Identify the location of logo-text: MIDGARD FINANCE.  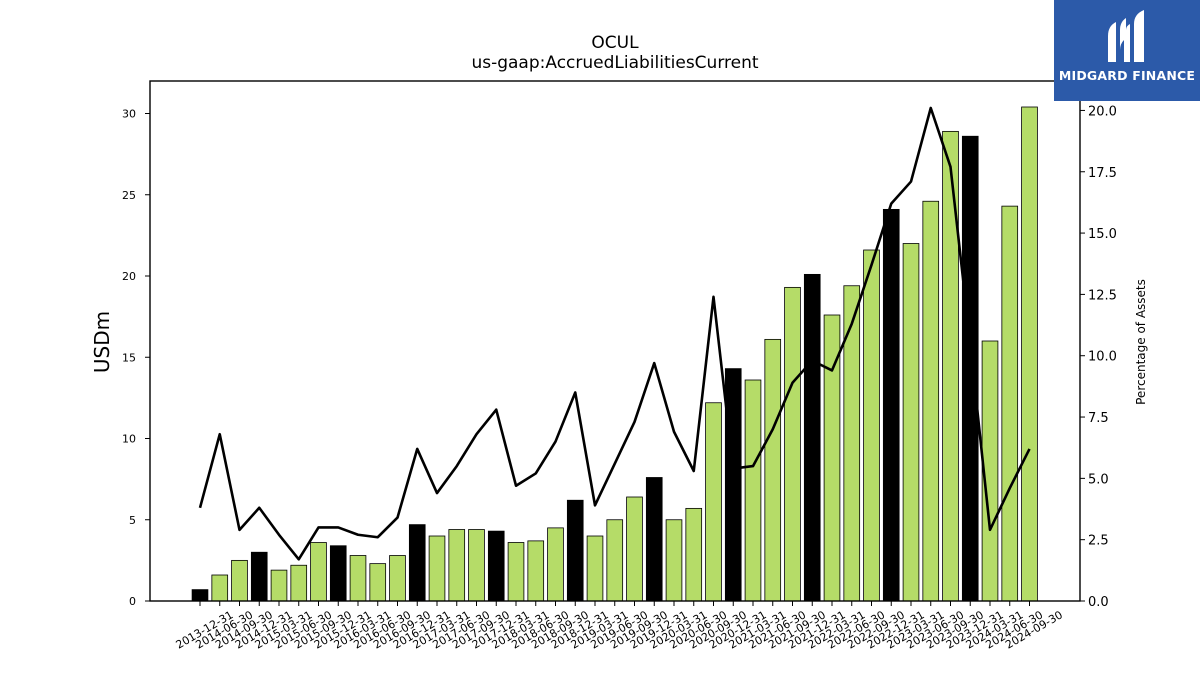
(1127, 75).